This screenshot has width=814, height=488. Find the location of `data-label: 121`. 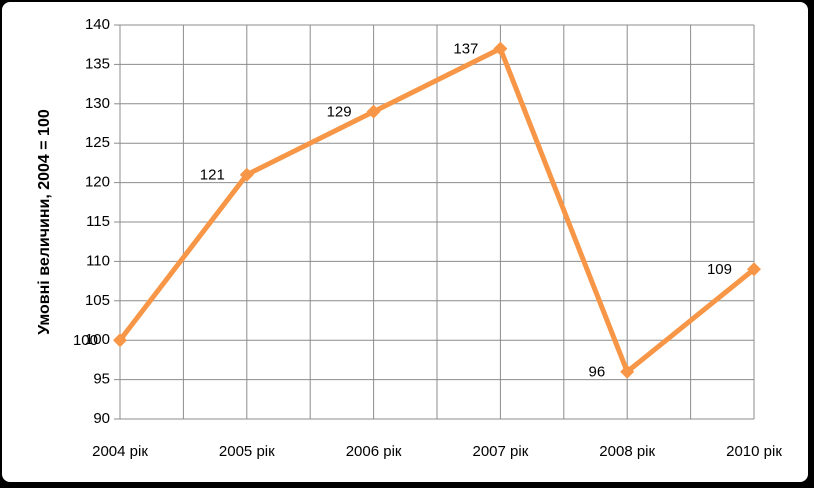

data-label: 121 is located at coordinates (212, 175).